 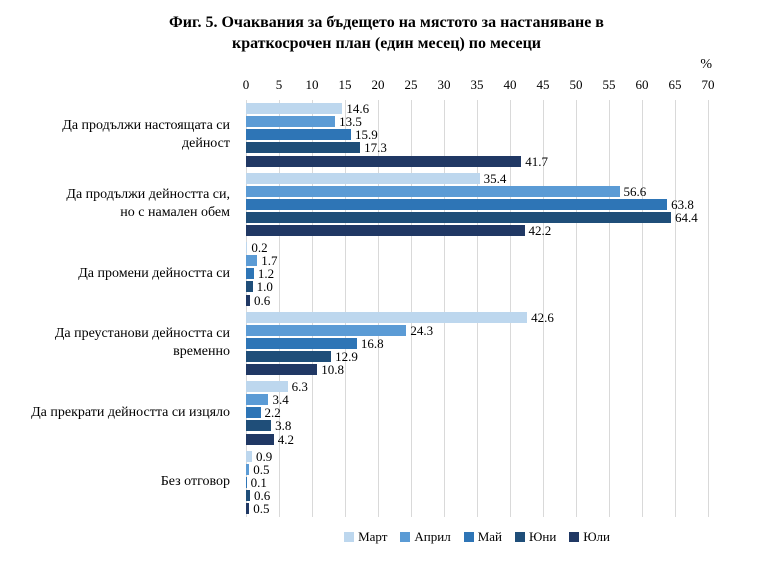 I want to click on bar-row: 0.5, so click(x=477, y=469).